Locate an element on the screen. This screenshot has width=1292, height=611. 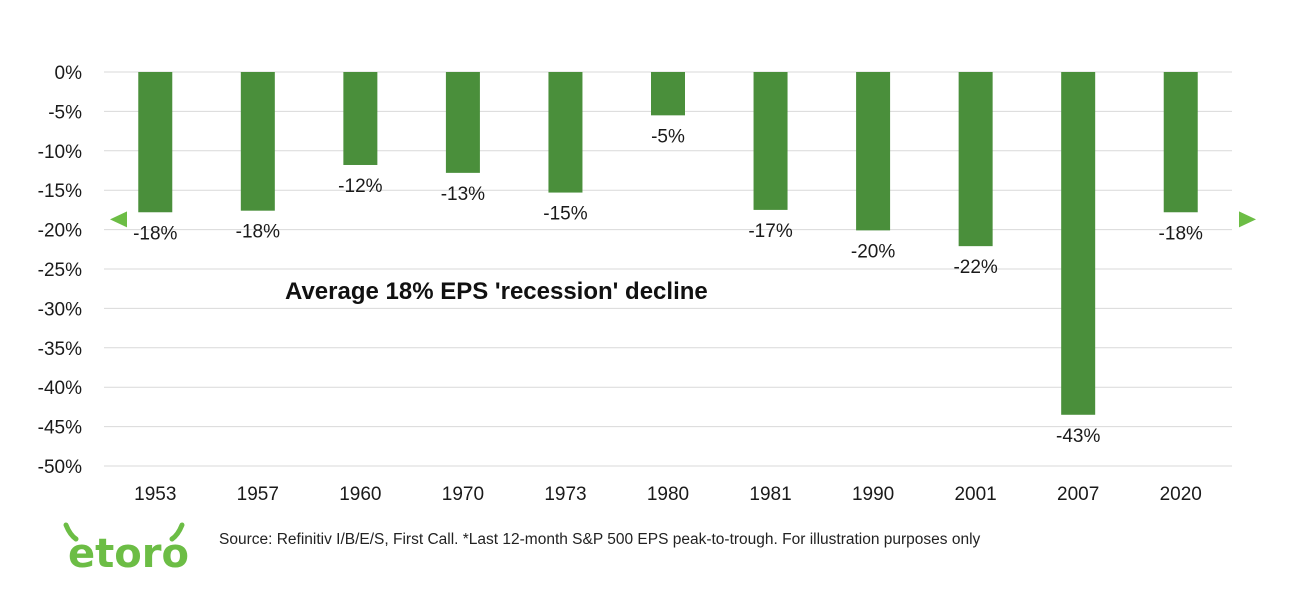
bar-2020 is located at coordinates (1180, 142).